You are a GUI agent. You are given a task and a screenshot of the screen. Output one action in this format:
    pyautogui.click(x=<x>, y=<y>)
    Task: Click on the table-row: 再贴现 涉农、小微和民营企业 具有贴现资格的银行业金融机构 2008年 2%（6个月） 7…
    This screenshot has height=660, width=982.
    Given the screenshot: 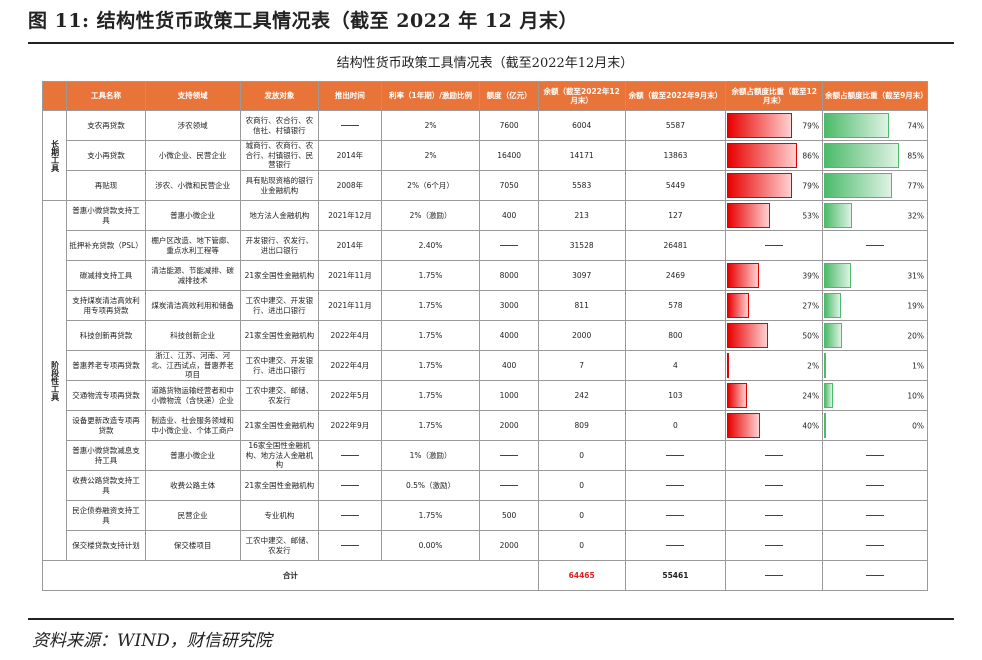 What is the action you would take?
    pyautogui.click(x=485, y=185)
    